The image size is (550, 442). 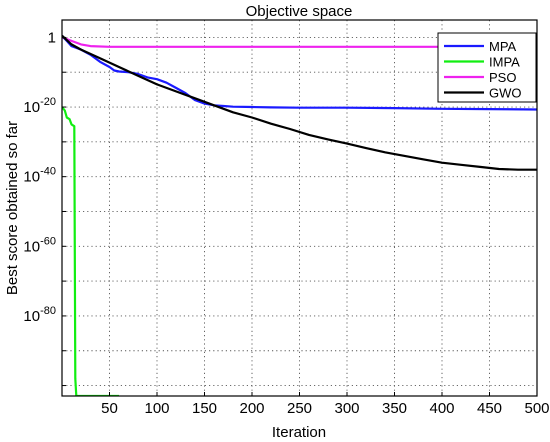 I want to click on y-tick-label: 10-60, so click(x=39, y=245).